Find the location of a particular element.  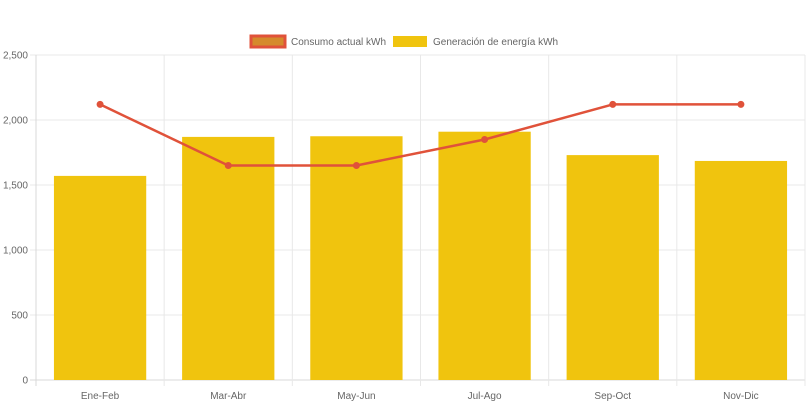

bar-generacion-jul-ago is located at coordinates (484, 255).